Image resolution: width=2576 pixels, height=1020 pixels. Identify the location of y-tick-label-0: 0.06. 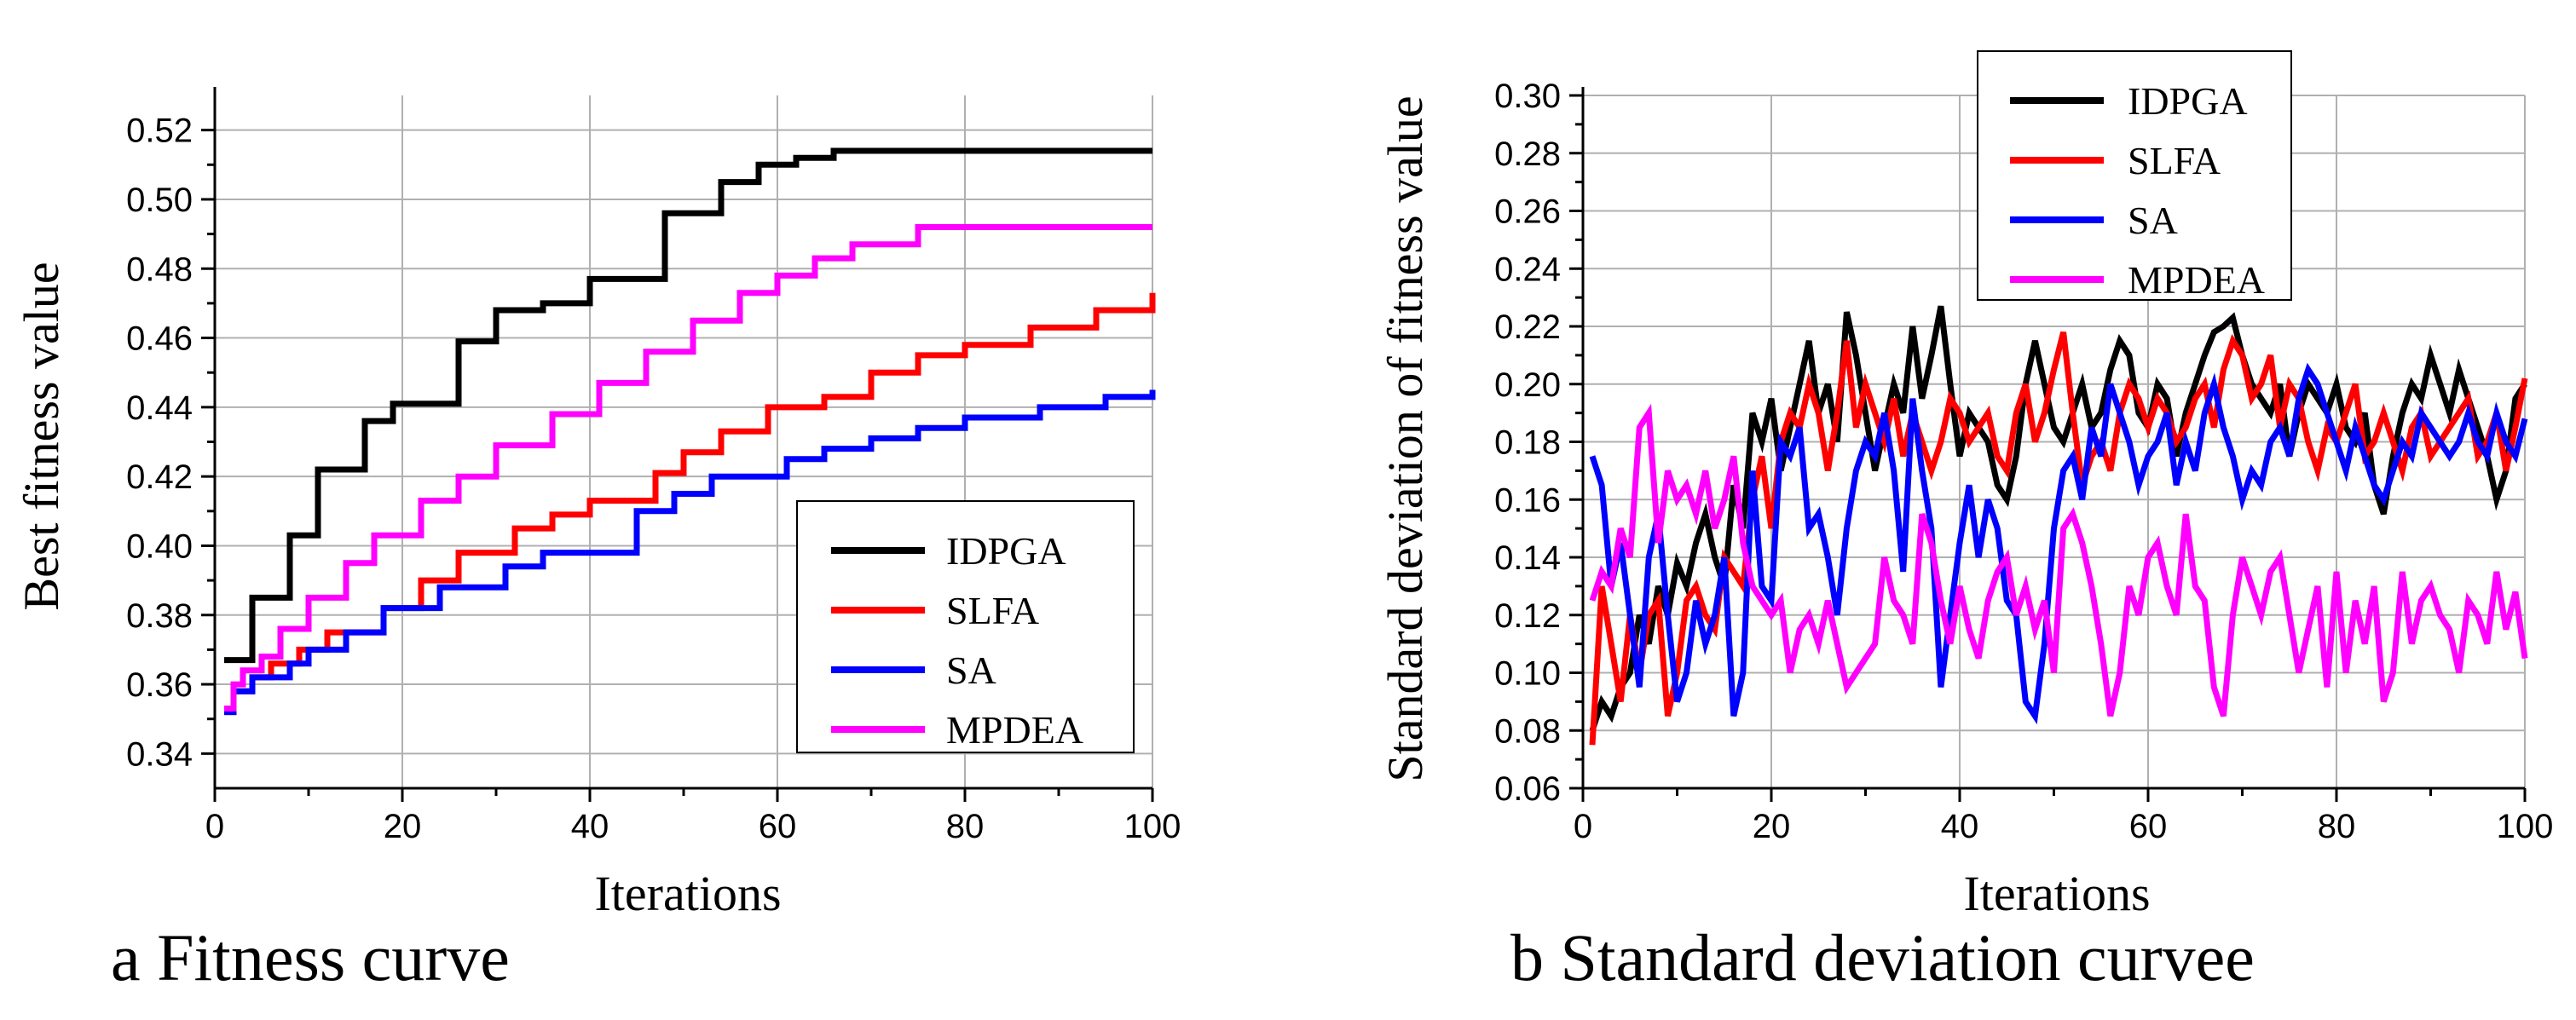
(1527, 789).